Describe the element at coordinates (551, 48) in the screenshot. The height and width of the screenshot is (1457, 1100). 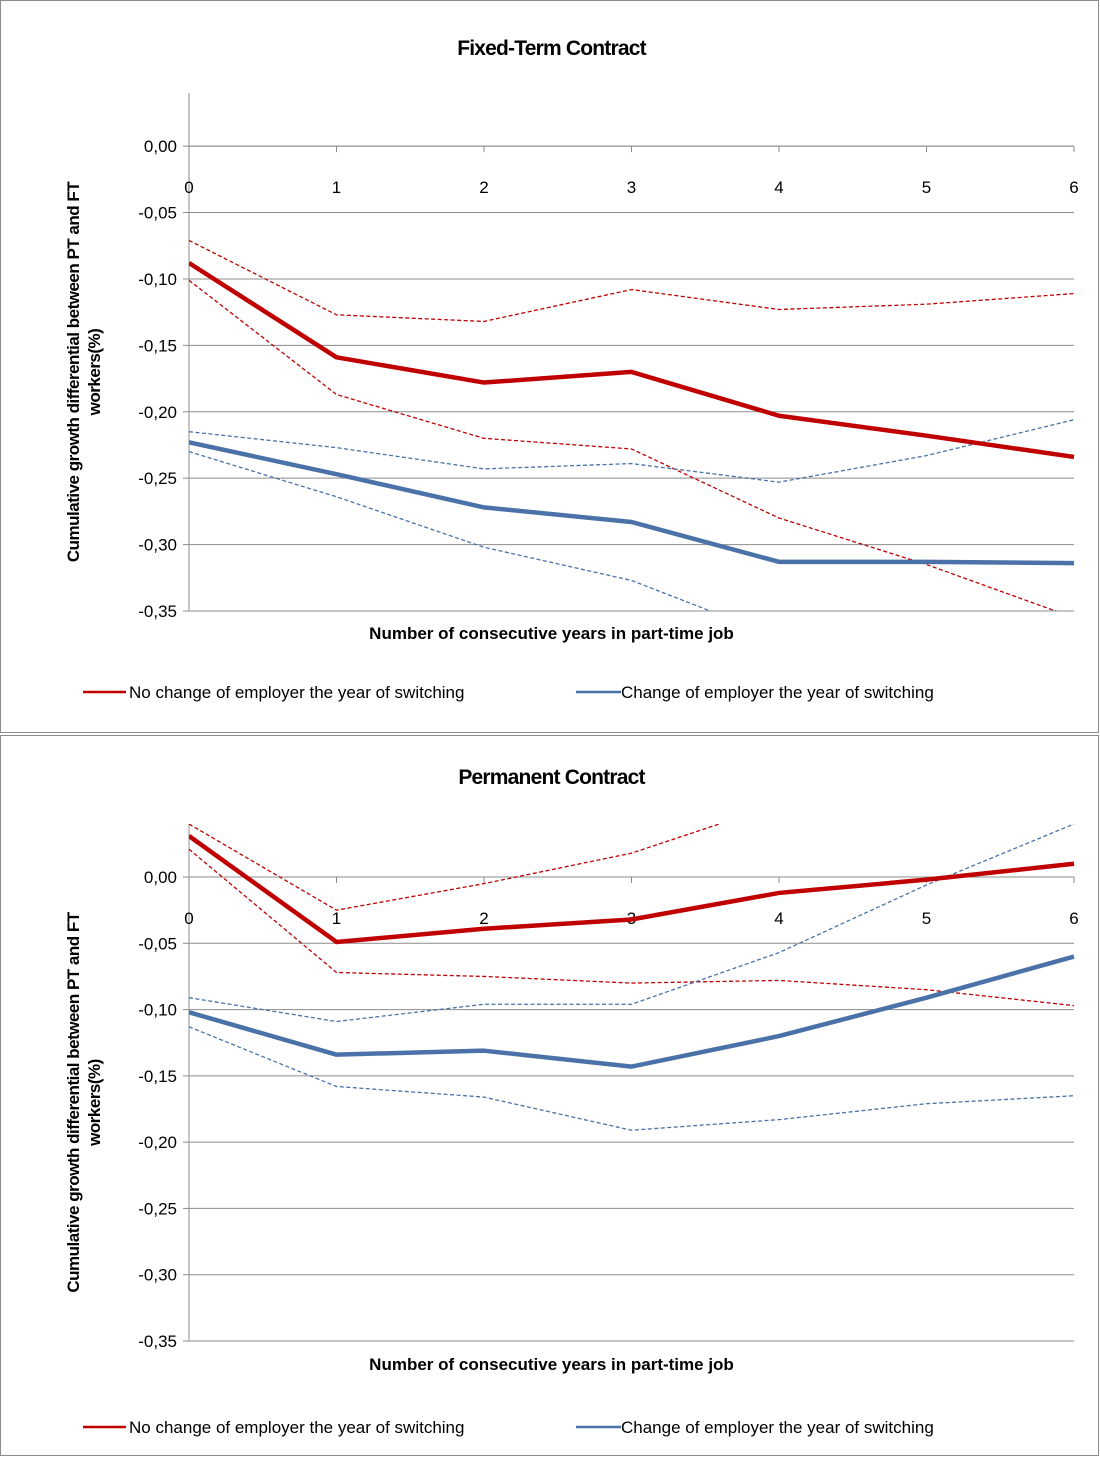
I see `chart-title: Fixed-Term Contract` at that location.